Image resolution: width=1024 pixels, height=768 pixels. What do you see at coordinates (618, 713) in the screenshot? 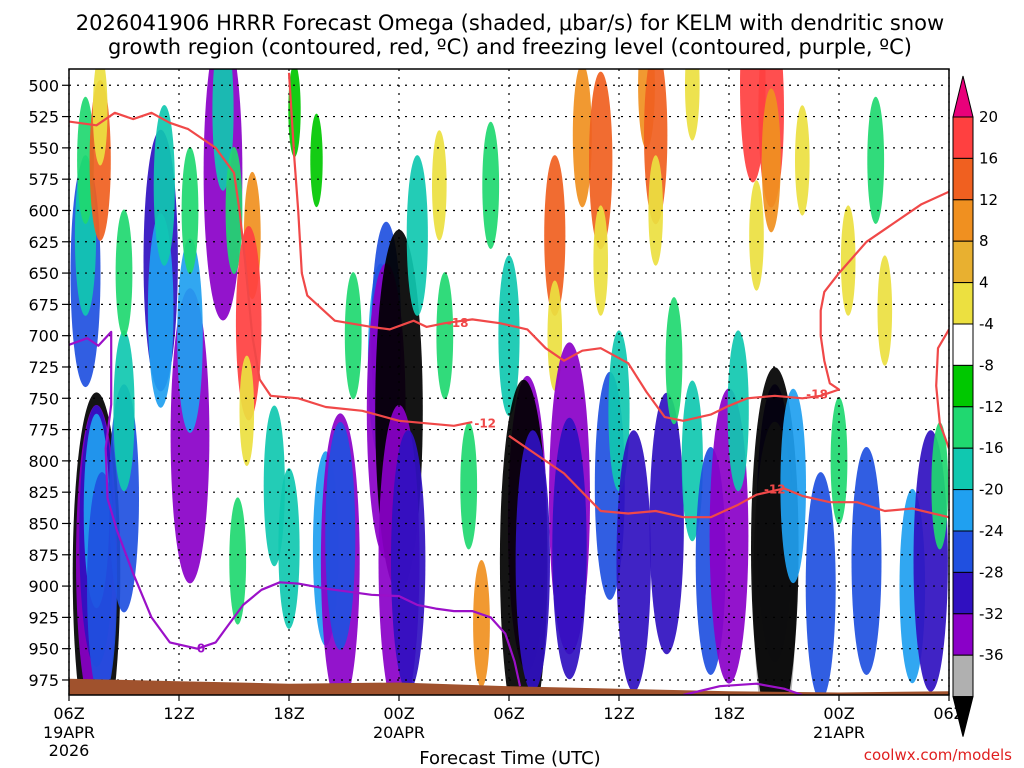
I see `x-tick-label-5: 12Z` at bounding box center [618, 713].